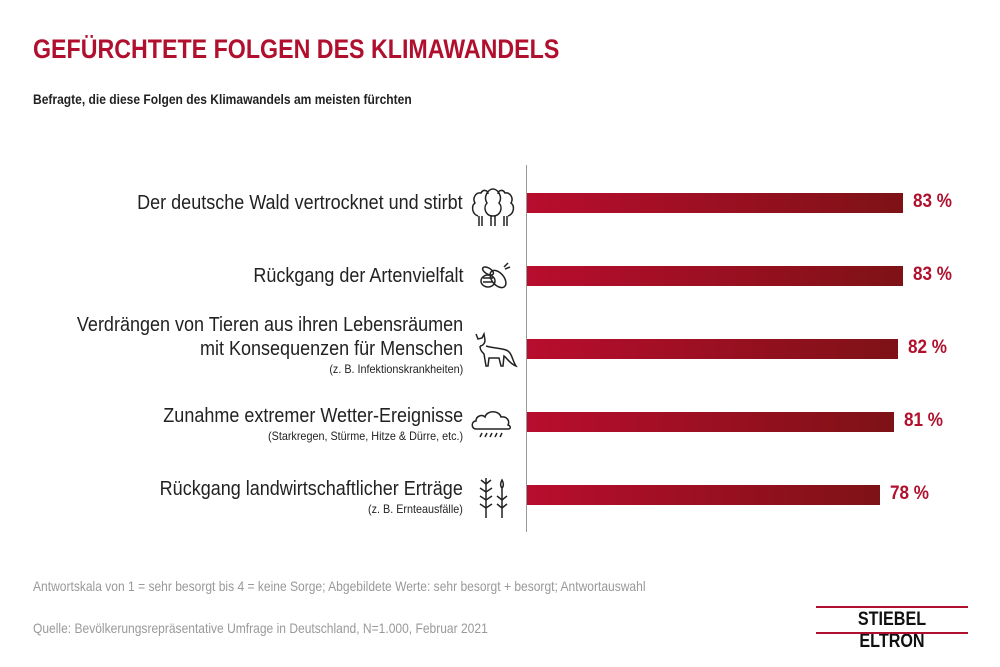 The height and width of the screenshot is (667, 1000). What do you see at coordinates (300, 203) in the screenshot?
I see `category-label-line: Der deutsche Wald vertrocknet und stirbt` at bounding box center [300, 203].